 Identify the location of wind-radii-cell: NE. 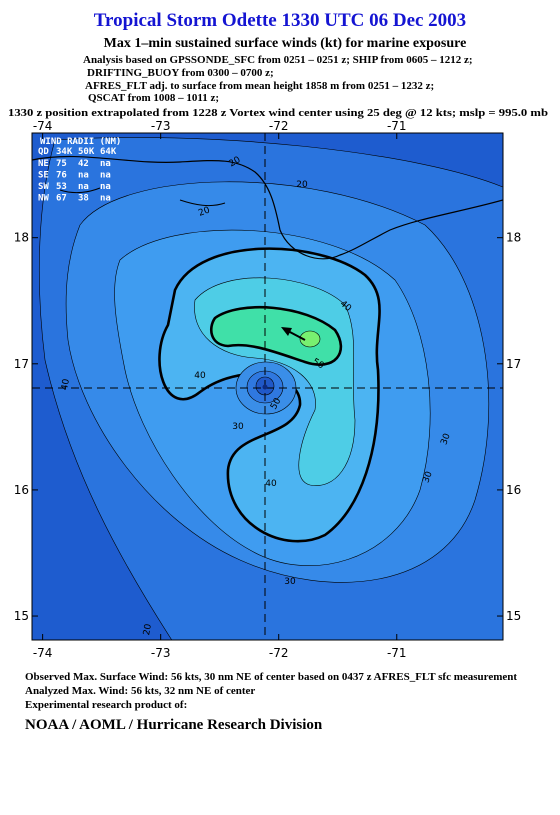
(43, 164).